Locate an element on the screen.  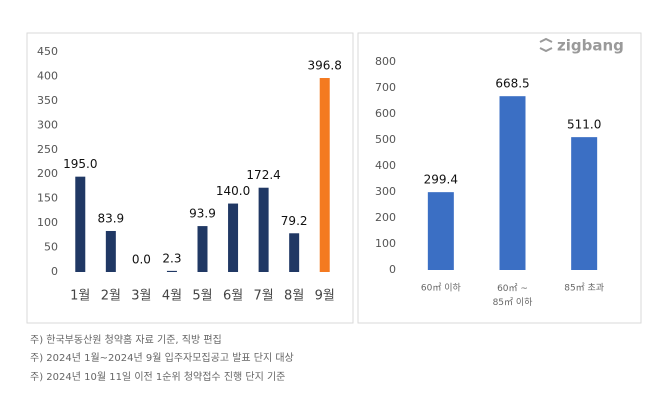
value-label: 140.0 is located at coordinates (233, 191).